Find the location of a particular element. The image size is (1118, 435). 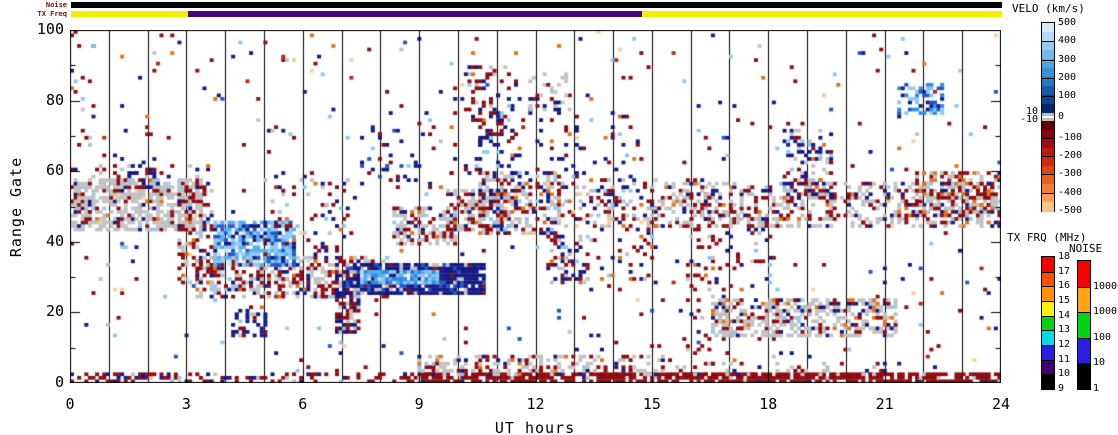

noiseColorbar-tick-label: 100 is located at coordinates (1102, 337).